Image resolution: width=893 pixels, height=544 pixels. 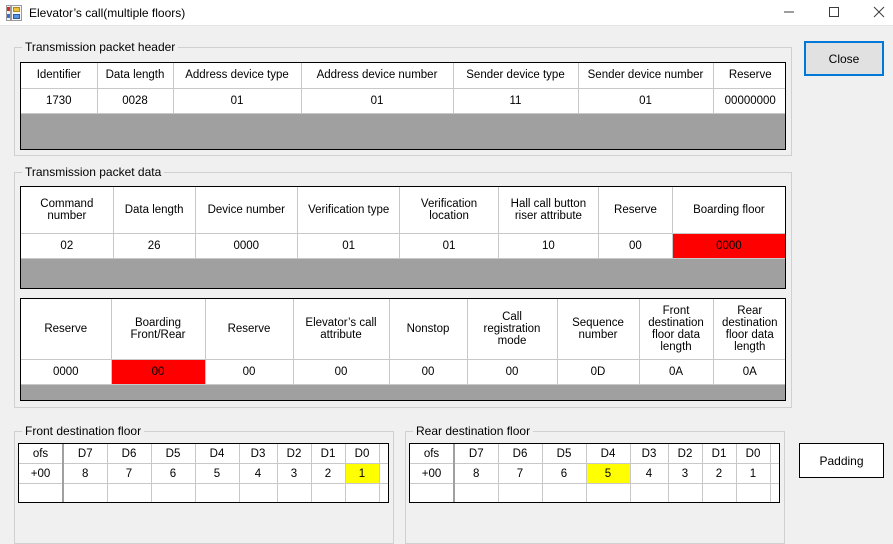 What do you see at coordinates (158, 372) in the screenshot?
I see `cell-boarding-front-rear: 00` at bounding box center [158, 372].